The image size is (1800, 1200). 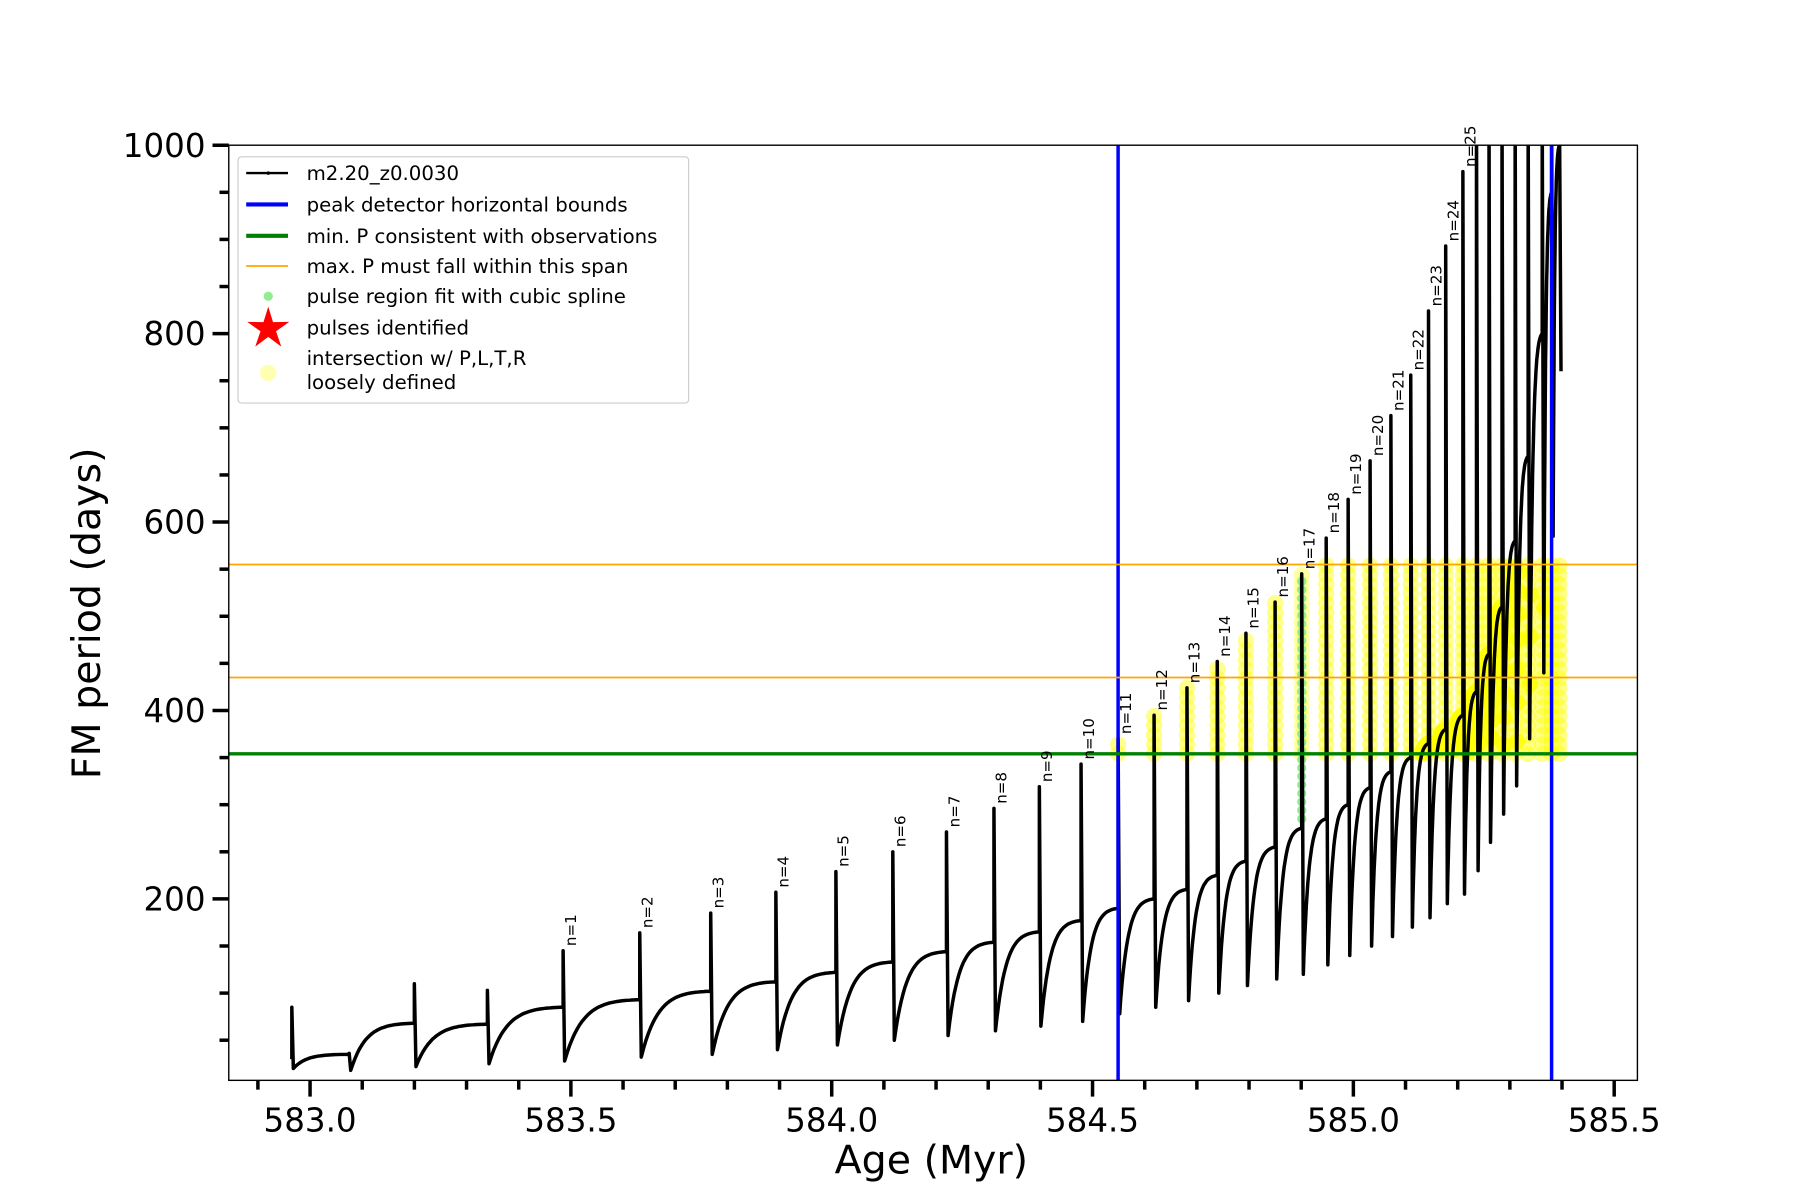 I want to click on x-tick-label: 585.5, so click(x=1614, y=1120).